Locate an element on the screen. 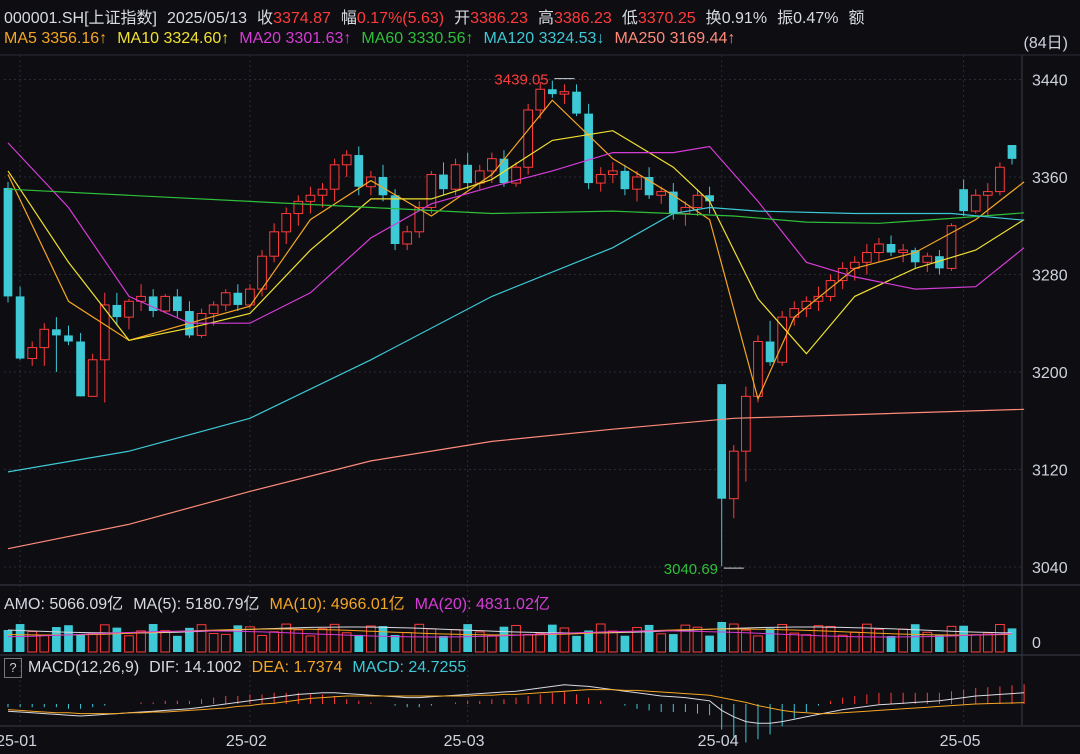  macd-legend-item: DIF: 14.1002 is located at coordinates (195, 667).